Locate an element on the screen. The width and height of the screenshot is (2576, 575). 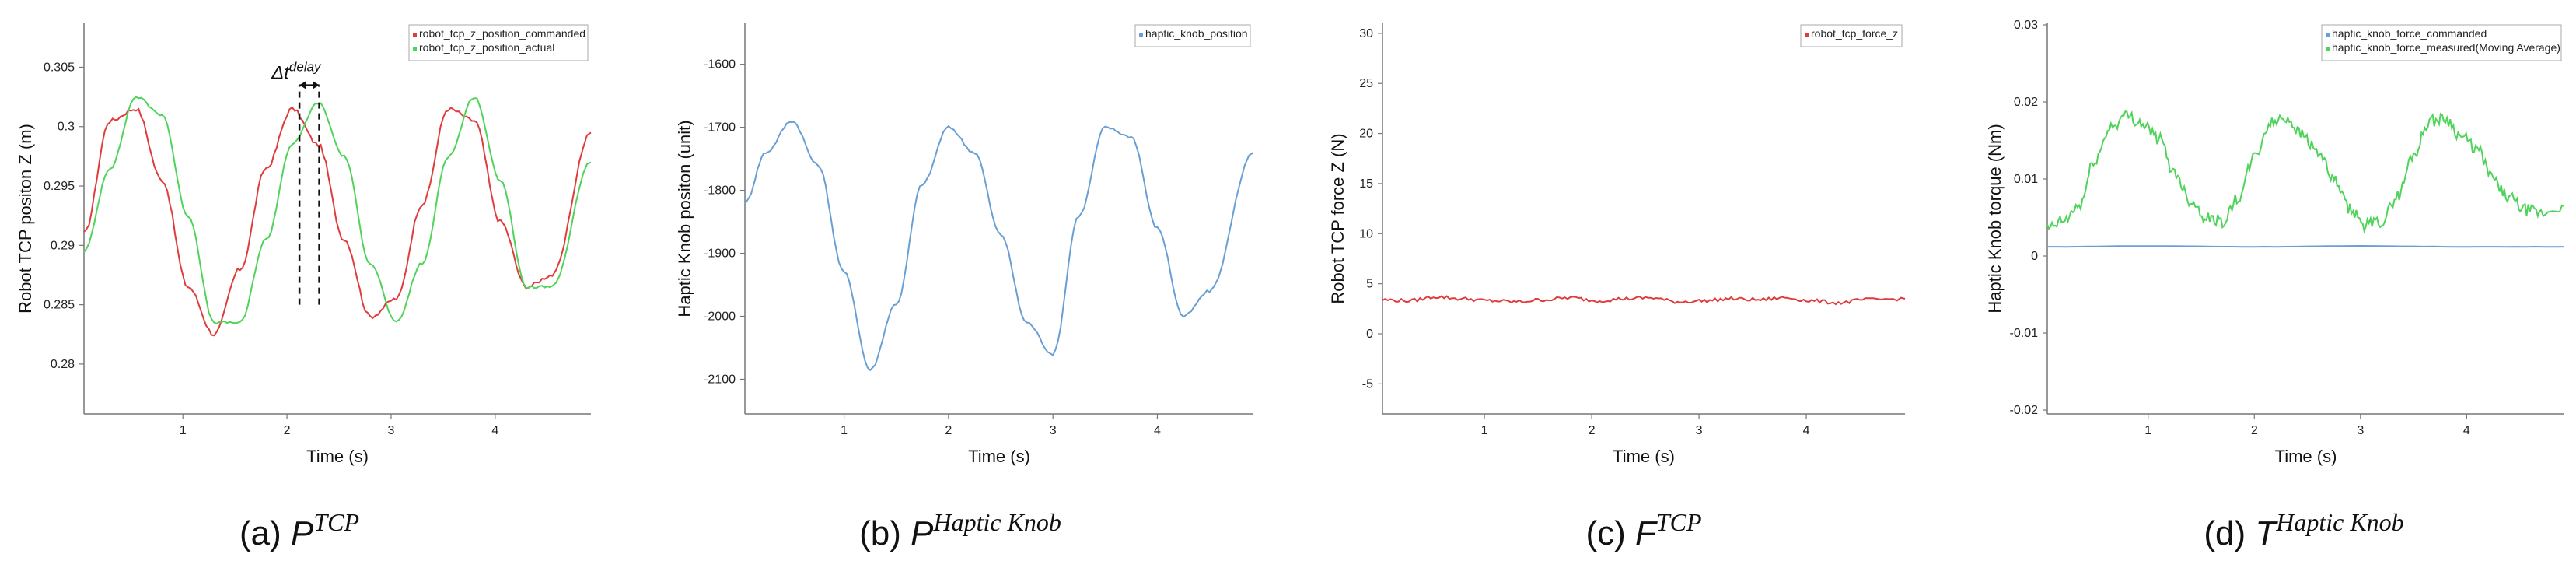
y-tick-label: 0.3 is located at coordinates (66, 127).